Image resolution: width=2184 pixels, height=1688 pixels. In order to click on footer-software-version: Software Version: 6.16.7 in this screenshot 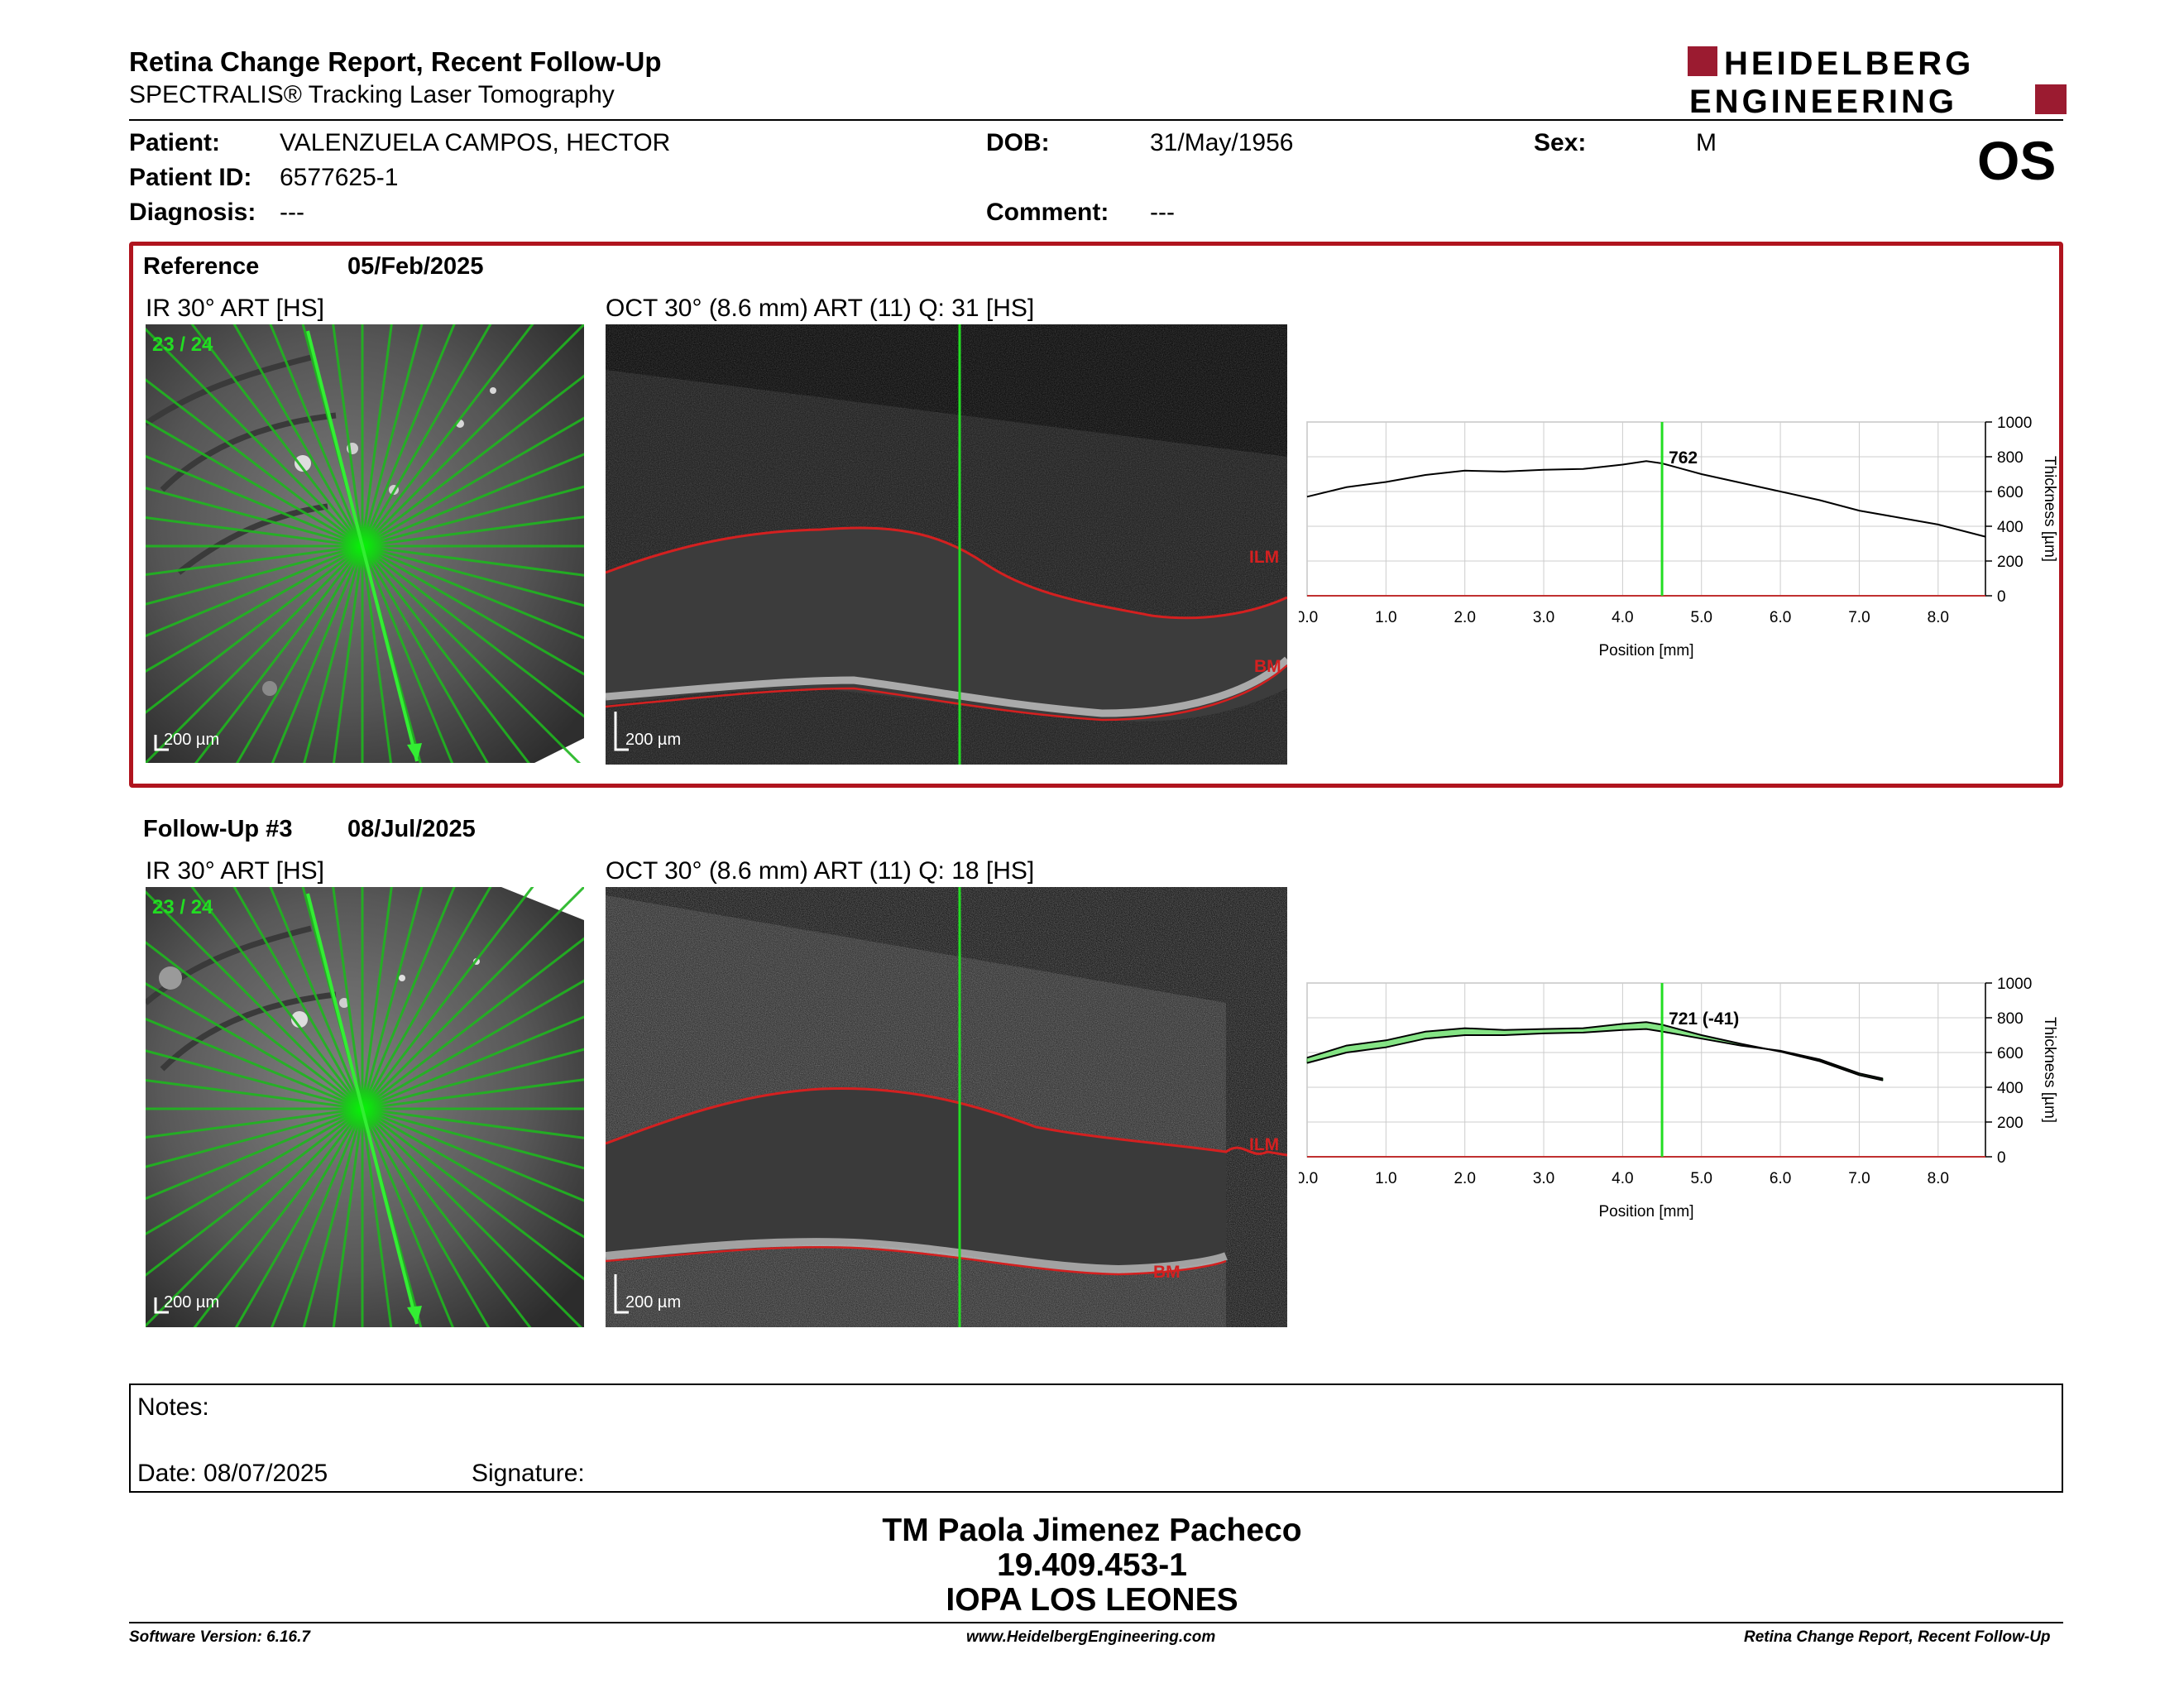, I will do `click(219, 1637)`.